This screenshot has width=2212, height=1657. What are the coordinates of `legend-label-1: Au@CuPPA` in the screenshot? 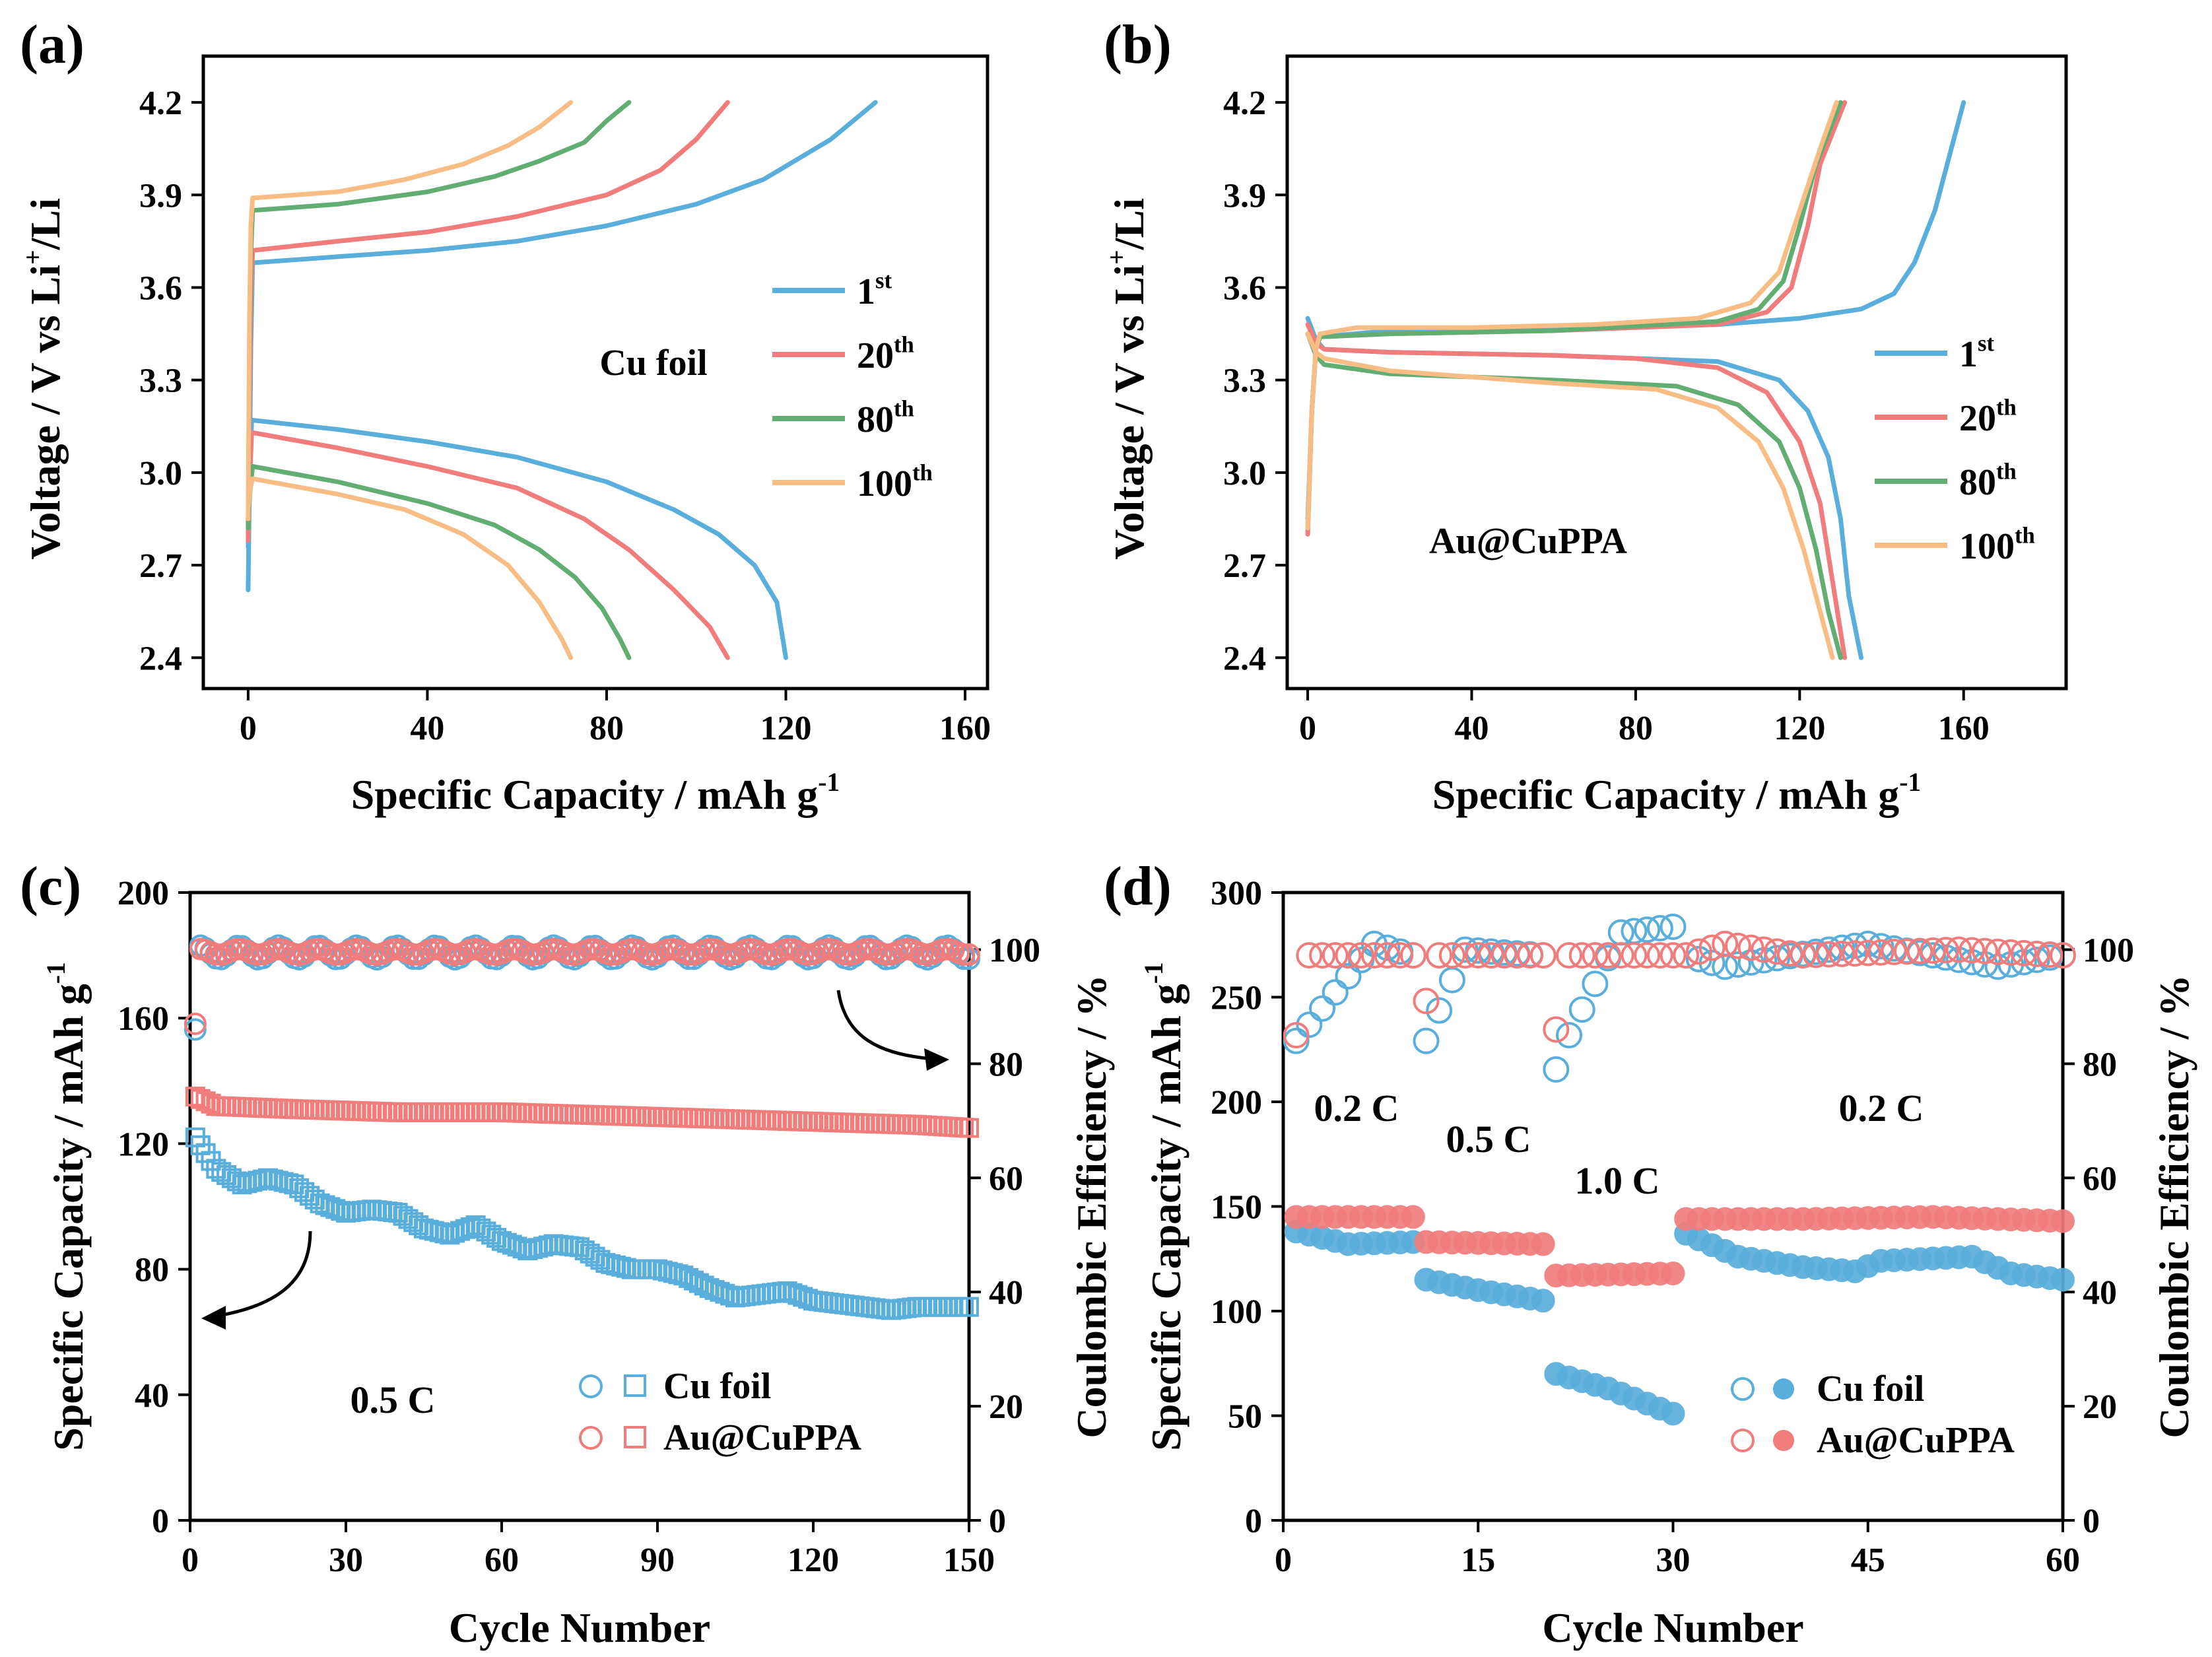 It's located at (762, 1437).